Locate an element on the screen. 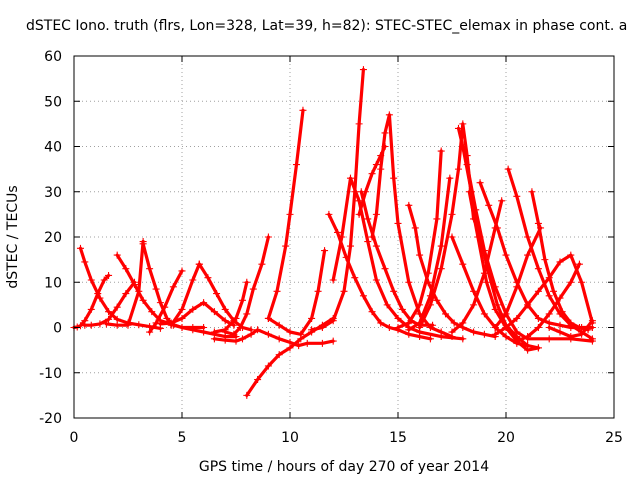 This screenshot has height=480, width=640. x-tick-label-1: 5 is located at coordinates (182, 438).